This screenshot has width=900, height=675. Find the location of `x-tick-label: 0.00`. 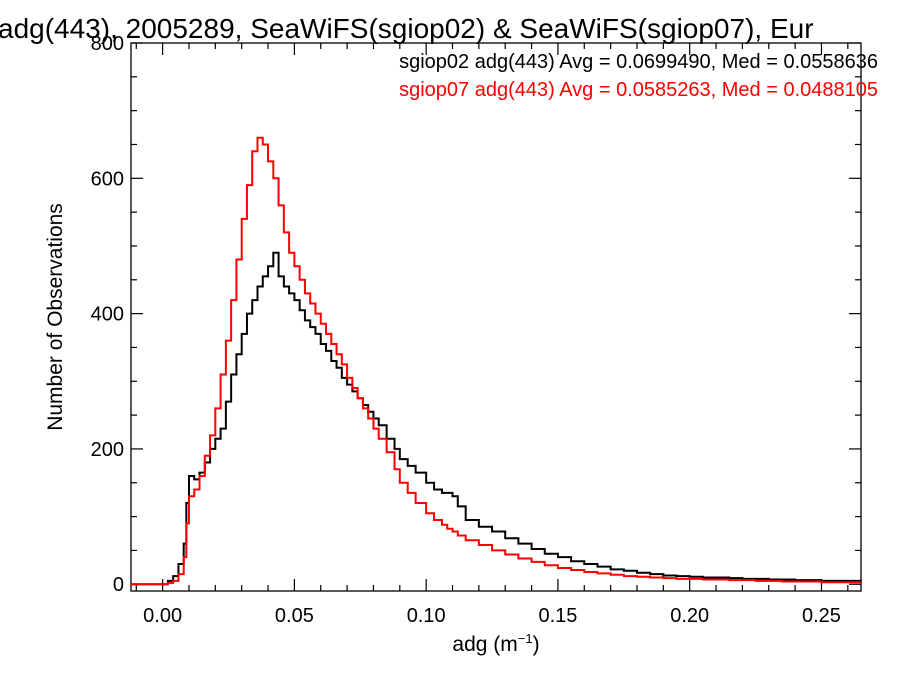

x-tick-label: 0.00 is located at coordinates (162, 616).